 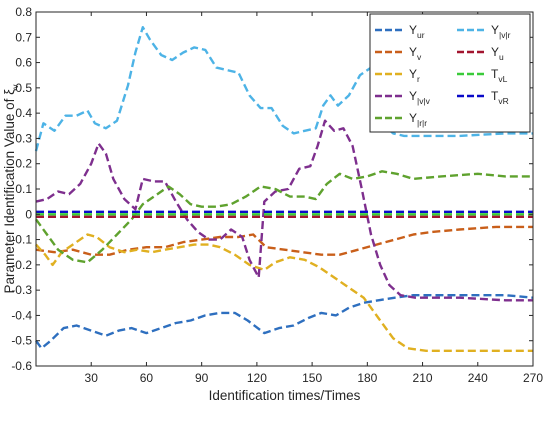 I want to click on y-tick-label-4: -0.2, so click(x=21, y=265).